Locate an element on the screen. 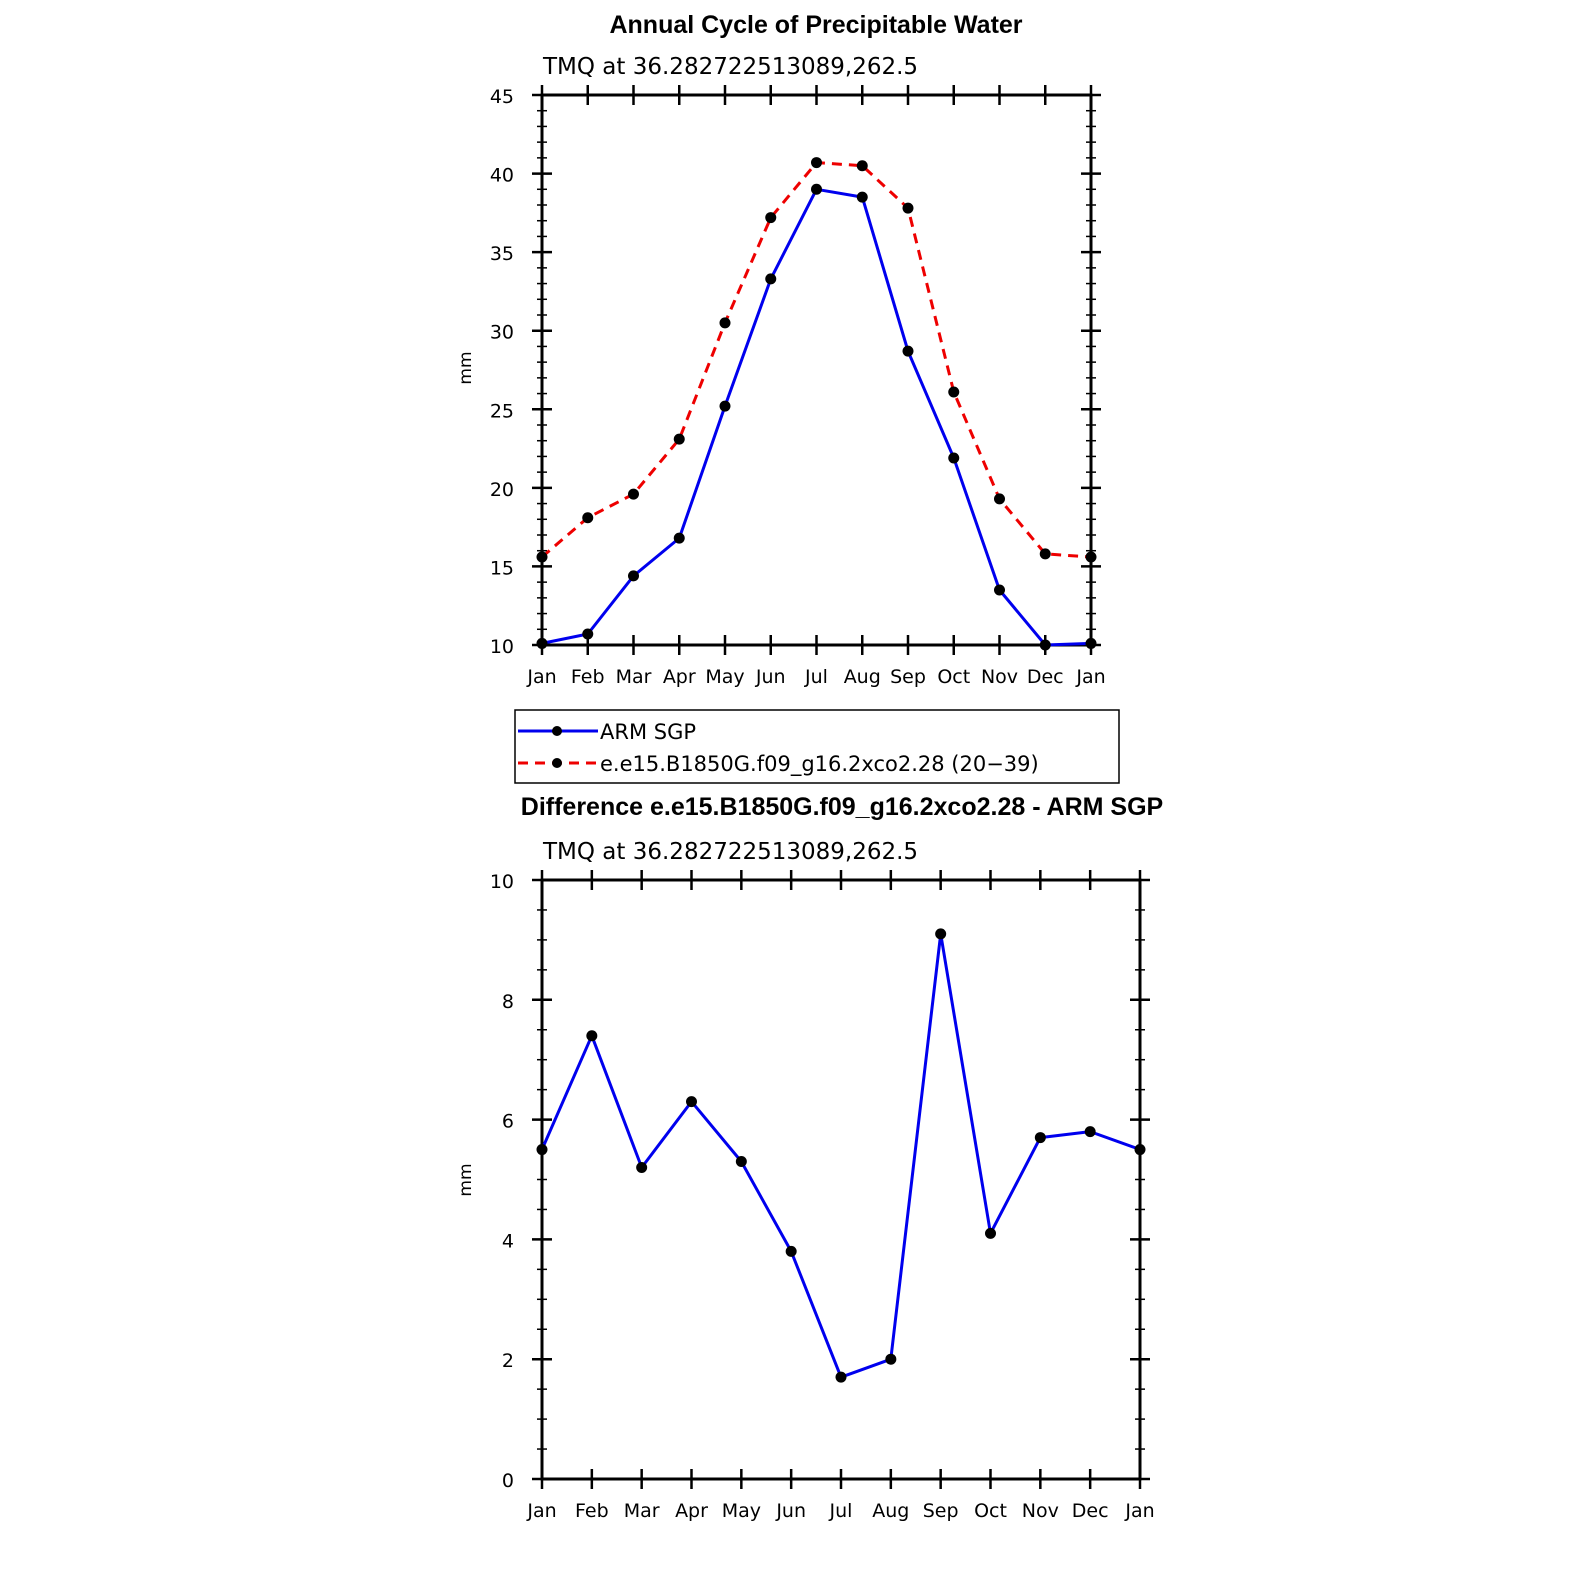  y-tick-label: 25 is located at coordinates (502, 411).